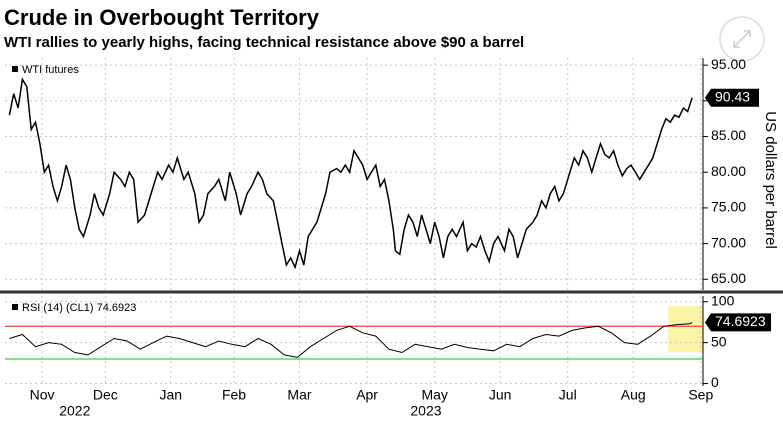 This screenshot has height=423, width=783. What do you see at coordinates (351, 339) in the screenshot?
I see `series-line` at bounding box center [351, 339].